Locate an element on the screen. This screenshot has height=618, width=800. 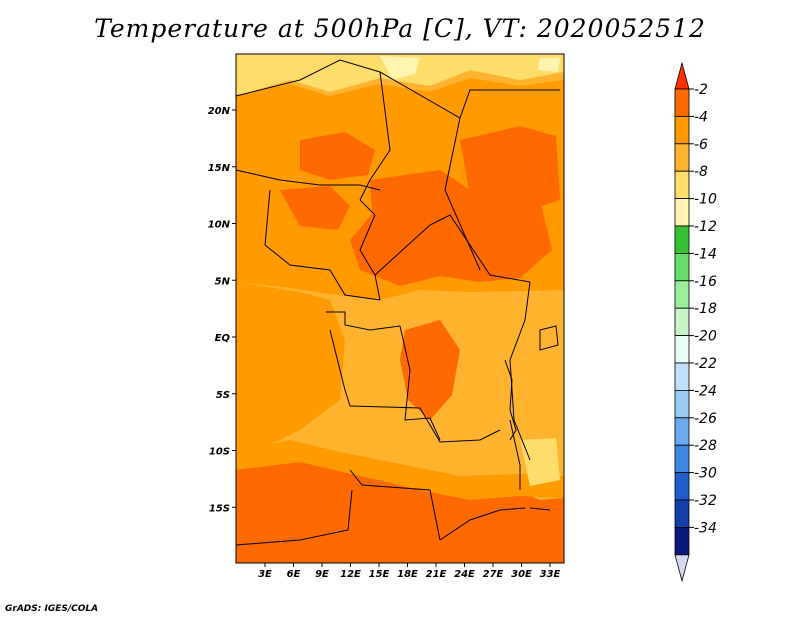
latitude-label: EQ is located at coordinates (223, 338).